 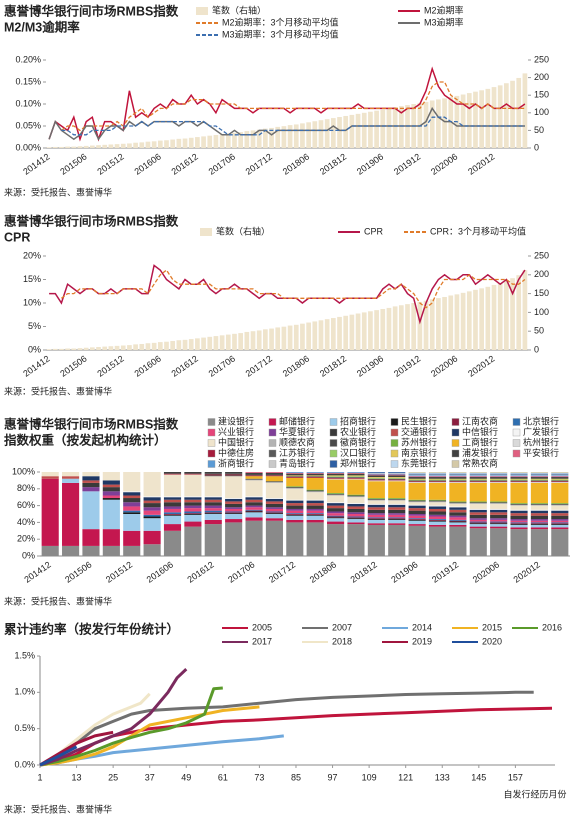 What do you see at coordinates (541, 274) in the screenshot?
I see `y2-tick-label: 200` at bounding box center [541, 274].